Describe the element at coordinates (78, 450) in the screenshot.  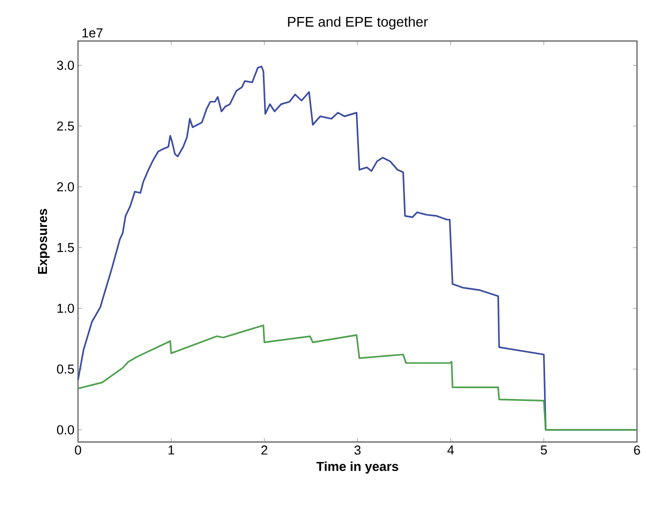
I see `x-tick-label: 0` at that location.